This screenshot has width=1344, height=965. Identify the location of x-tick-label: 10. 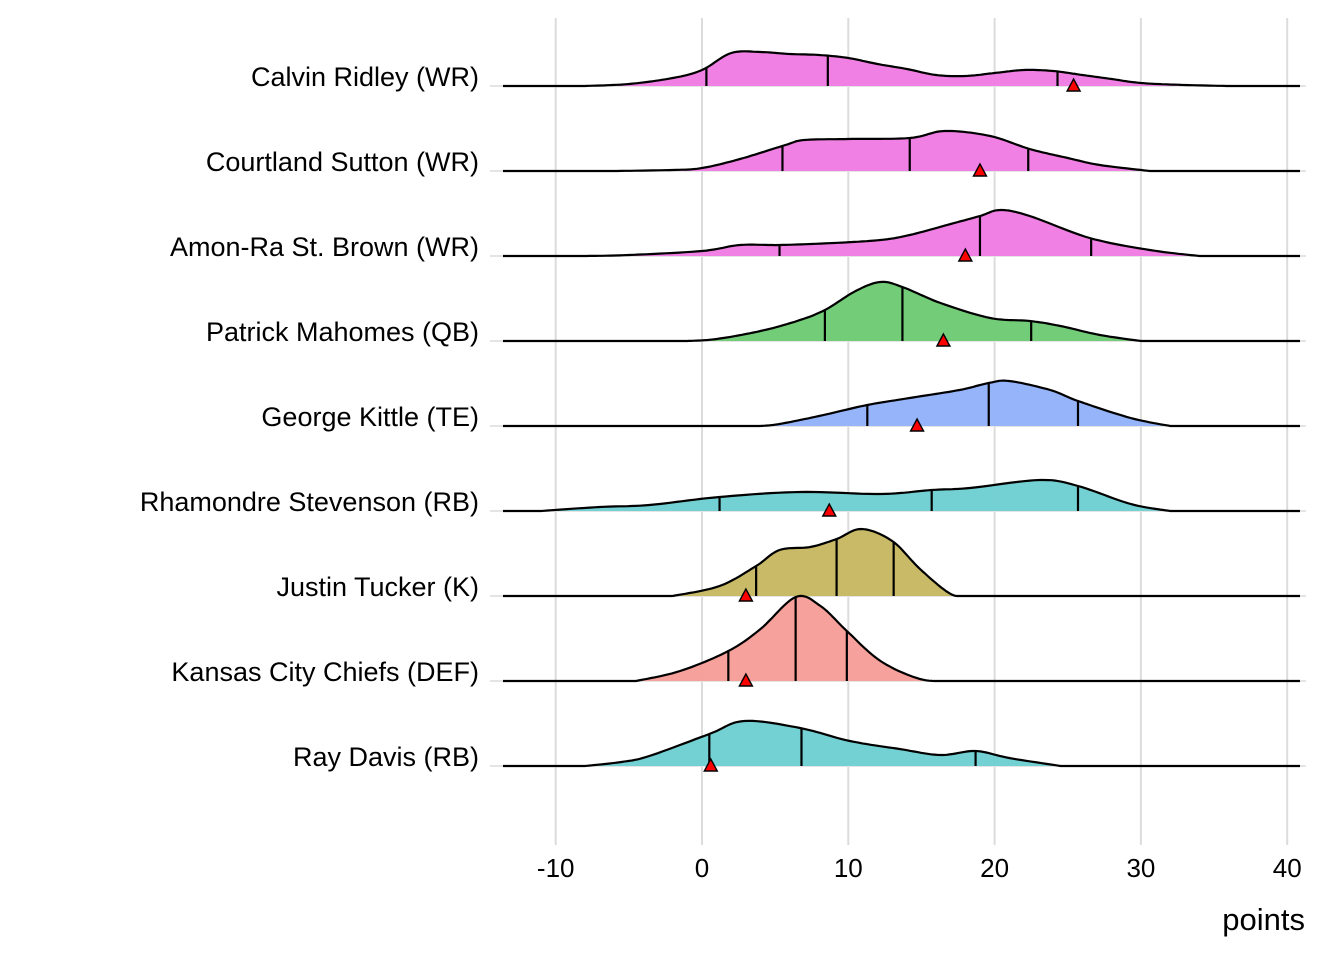
(848, 868).